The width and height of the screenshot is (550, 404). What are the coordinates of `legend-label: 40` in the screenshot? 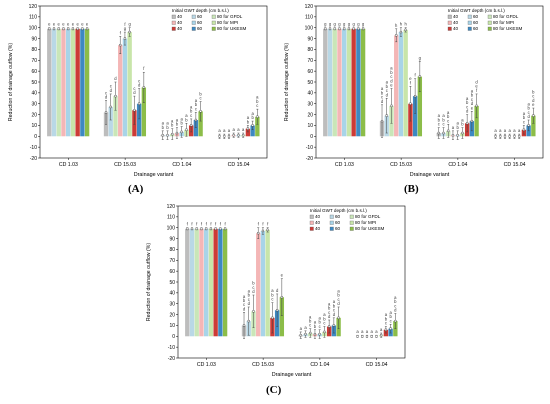 It's located at (318, 216).